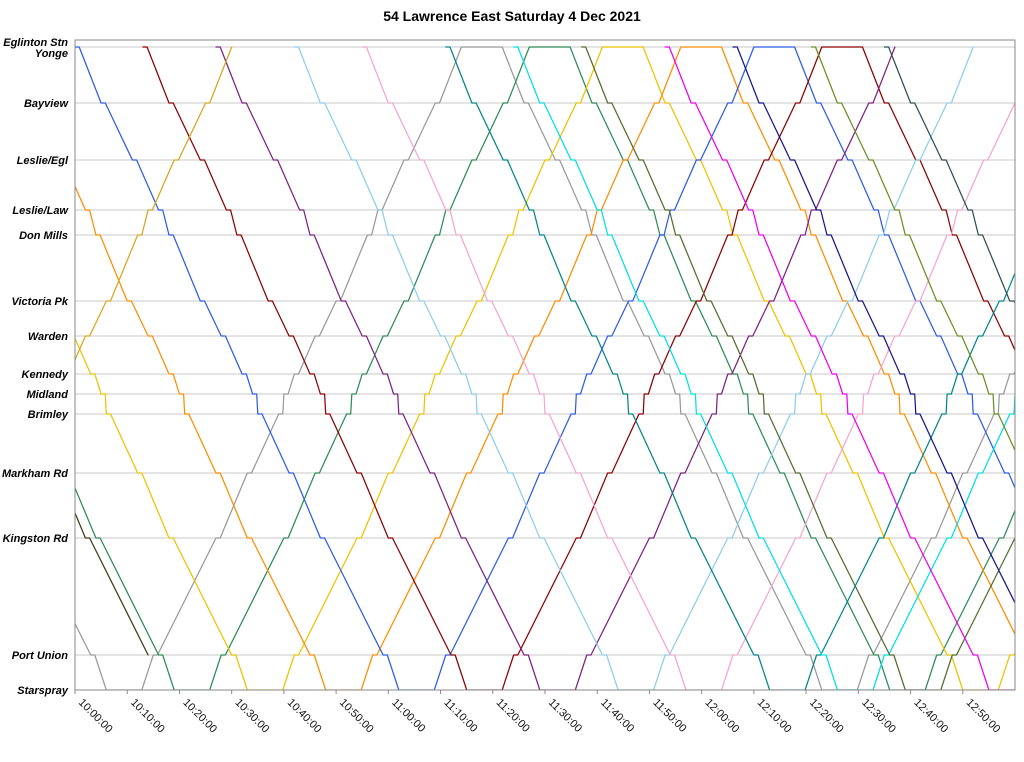 This screenshot has width=1024, height=762. What do you see at coordinates (40, 656) in the screenshot?
I see `station-label: Port Union` at bounding box center [40, 656].